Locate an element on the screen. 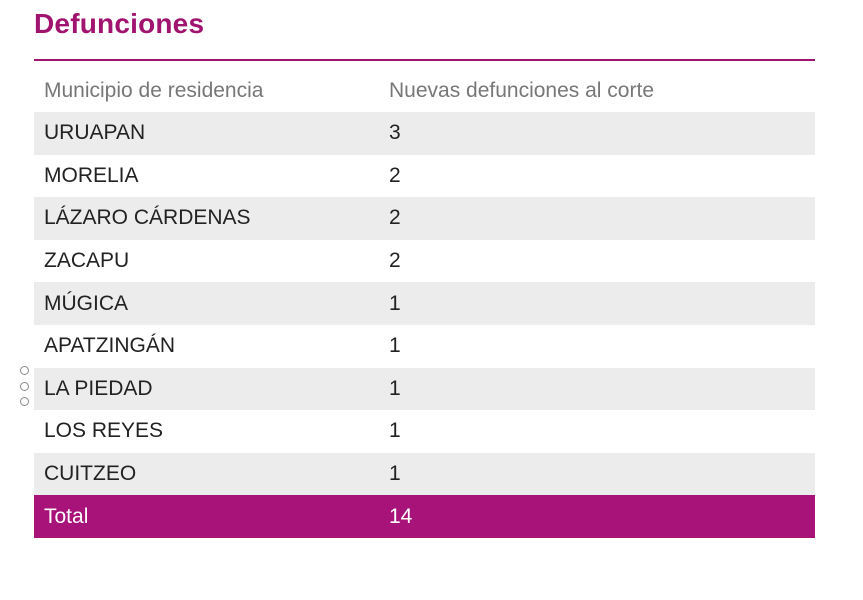 The height and width of the screenshot is (600, 863). defunciones-cell: 3 is located at coordinates (395, 133).